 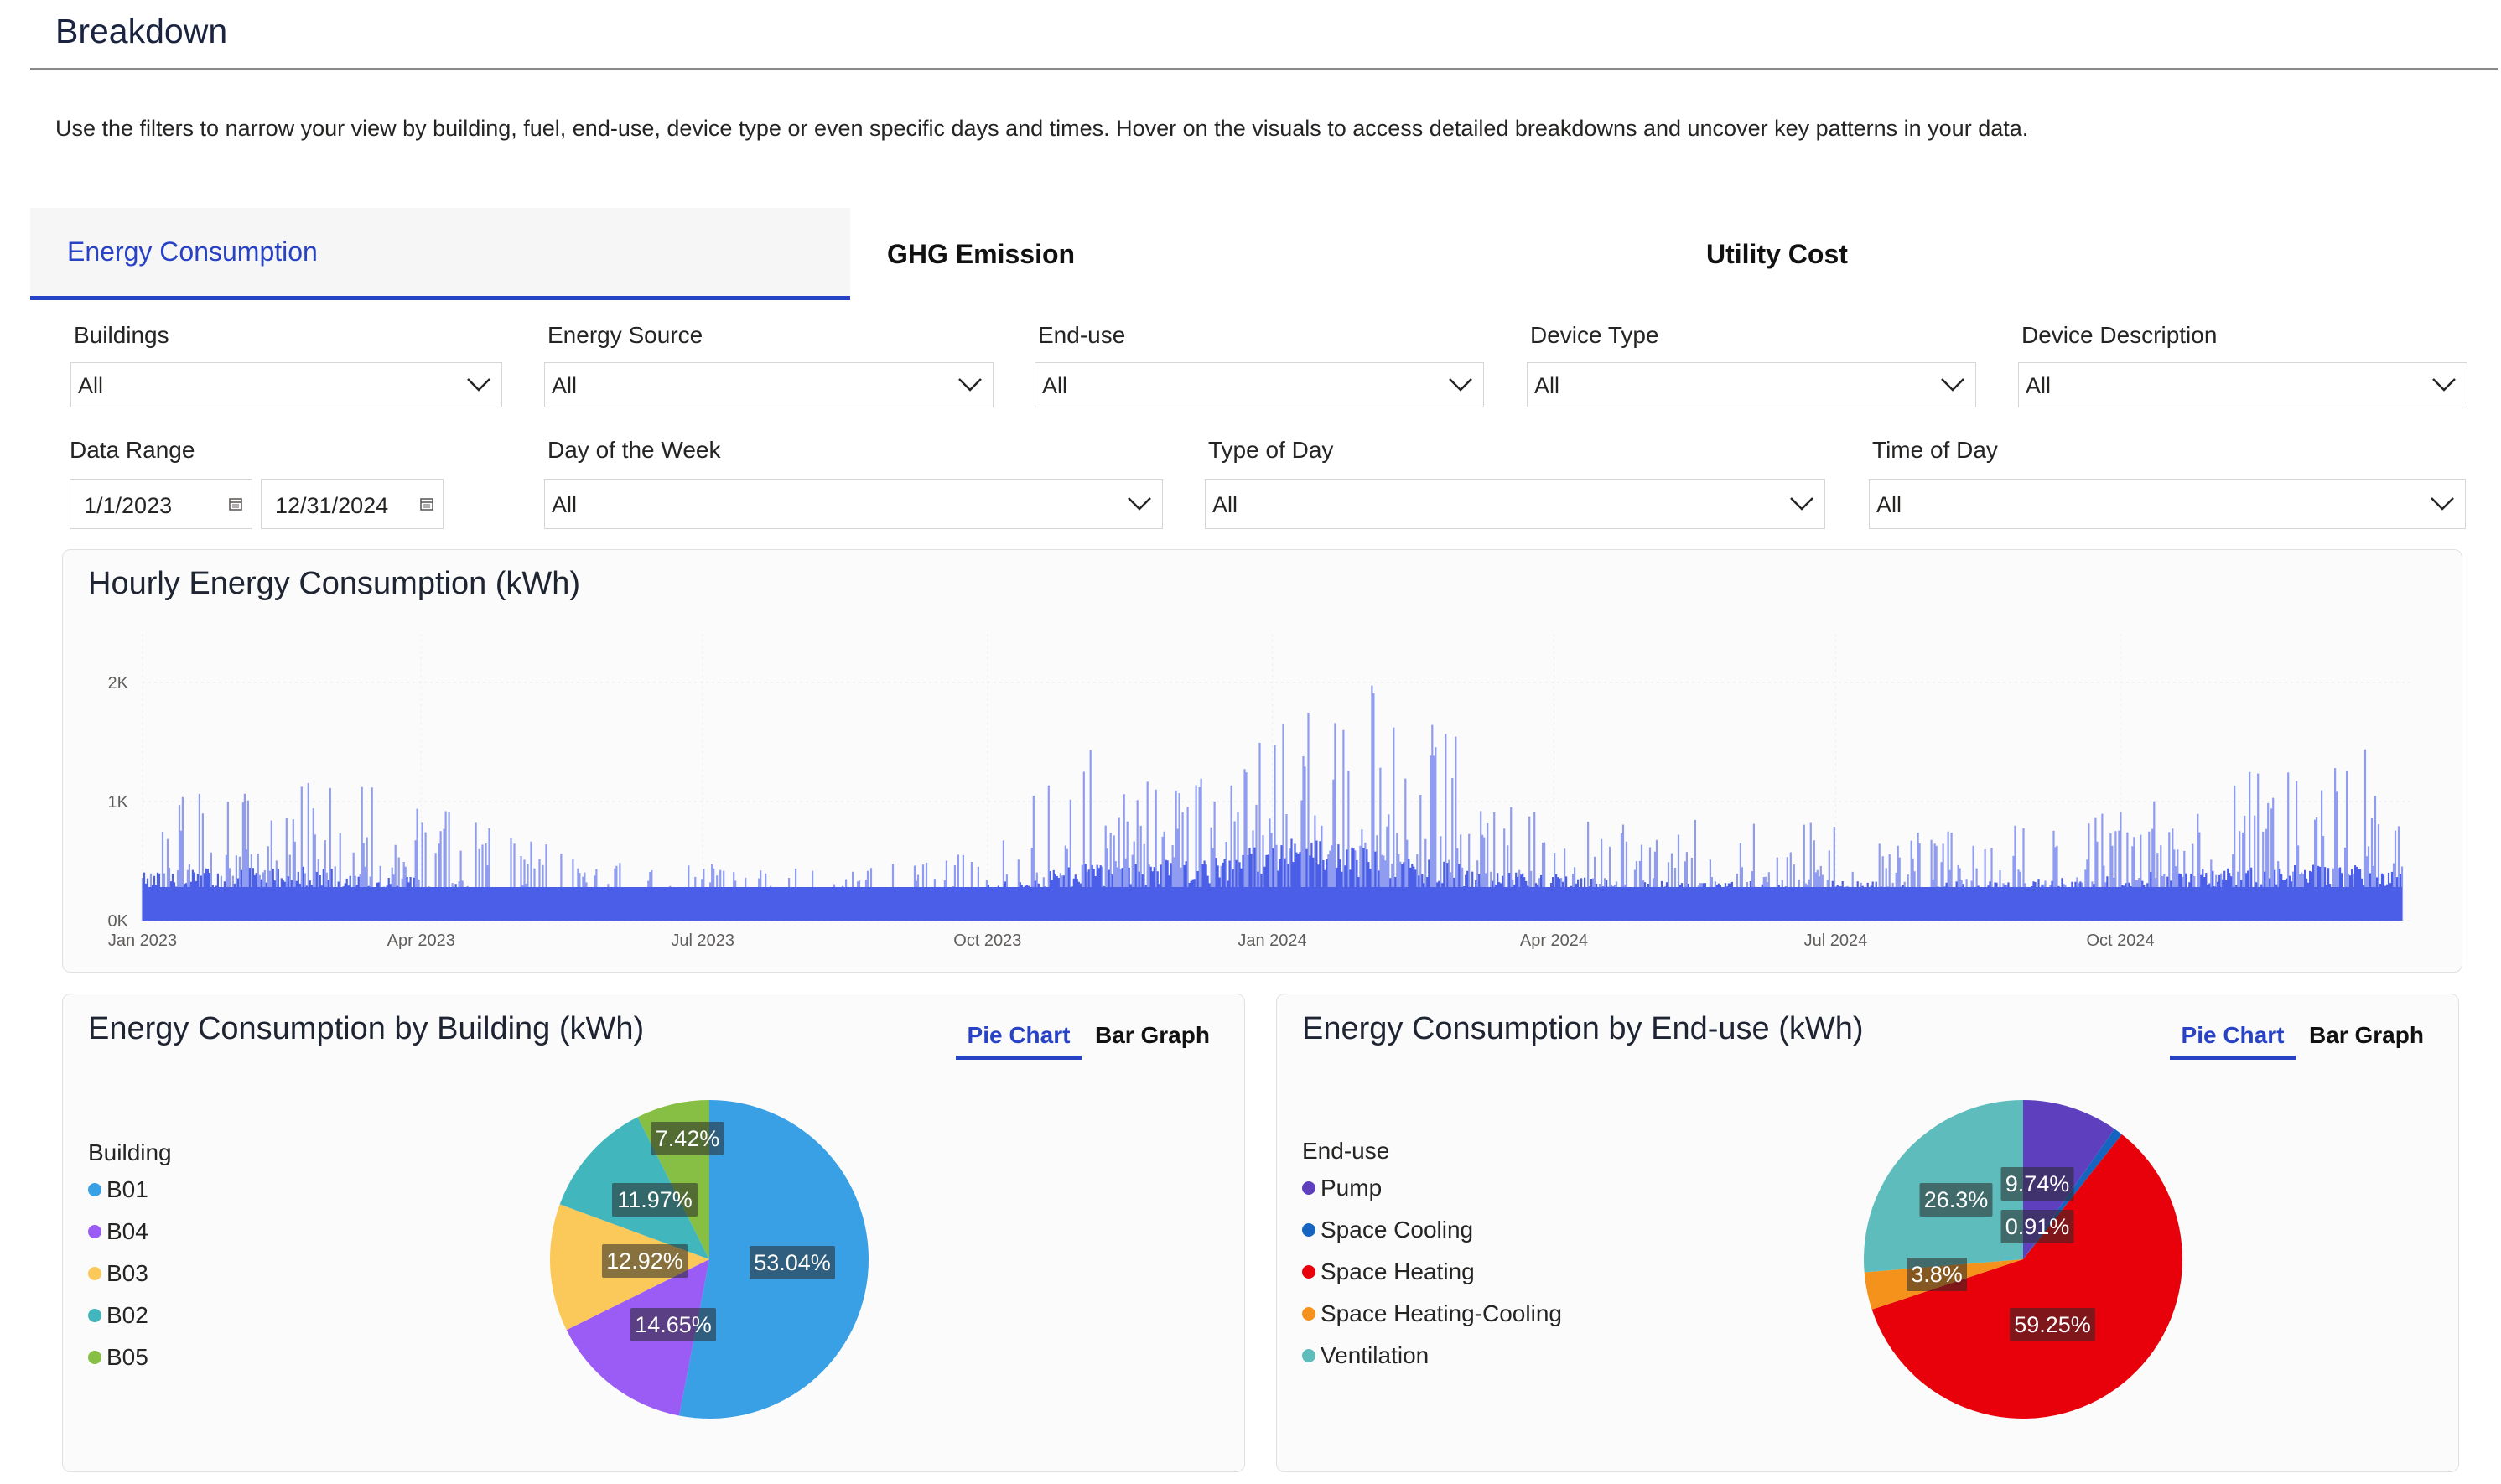 What do you see at coordinates (127, 1357) in the screenshot?
I see `legend-label: B05` at bounding box center [127, 1357].